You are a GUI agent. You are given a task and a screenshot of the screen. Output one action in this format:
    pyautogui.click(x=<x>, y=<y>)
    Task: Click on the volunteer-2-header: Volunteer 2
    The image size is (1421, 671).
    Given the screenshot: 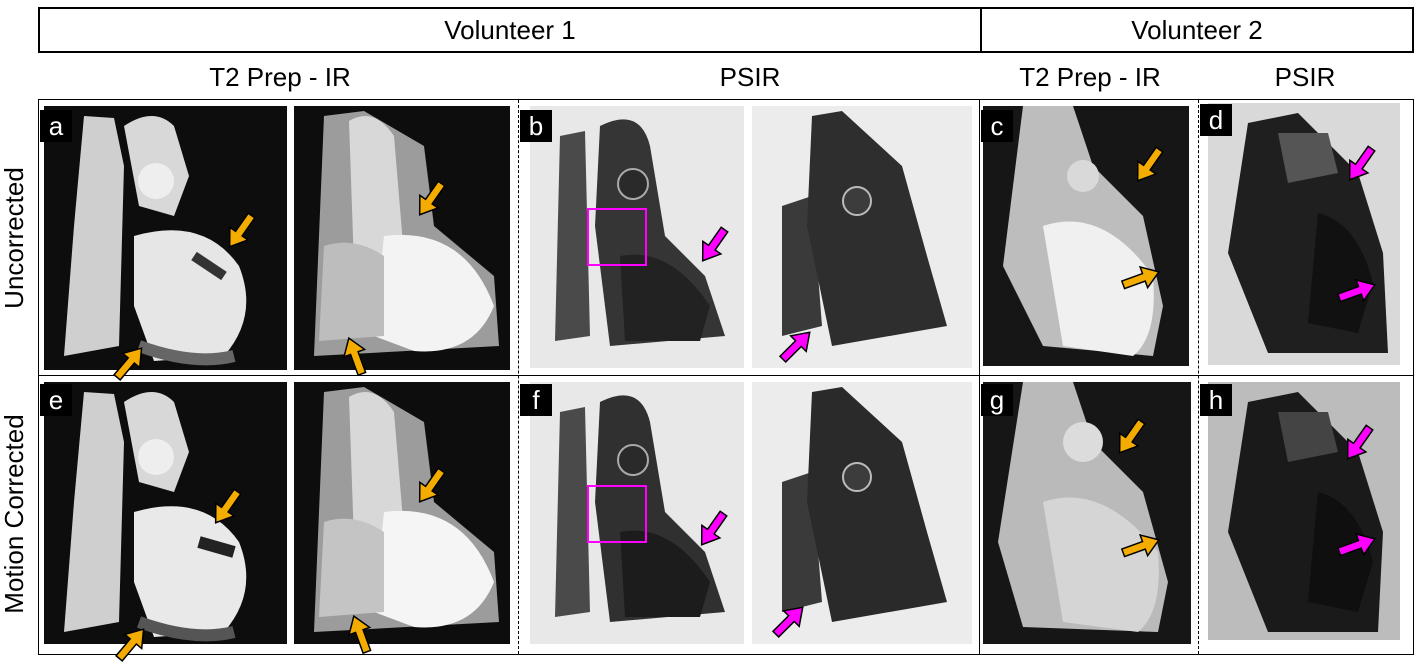 What is the action you would take?
    pyautogui.click(x=1197, y=30)
    